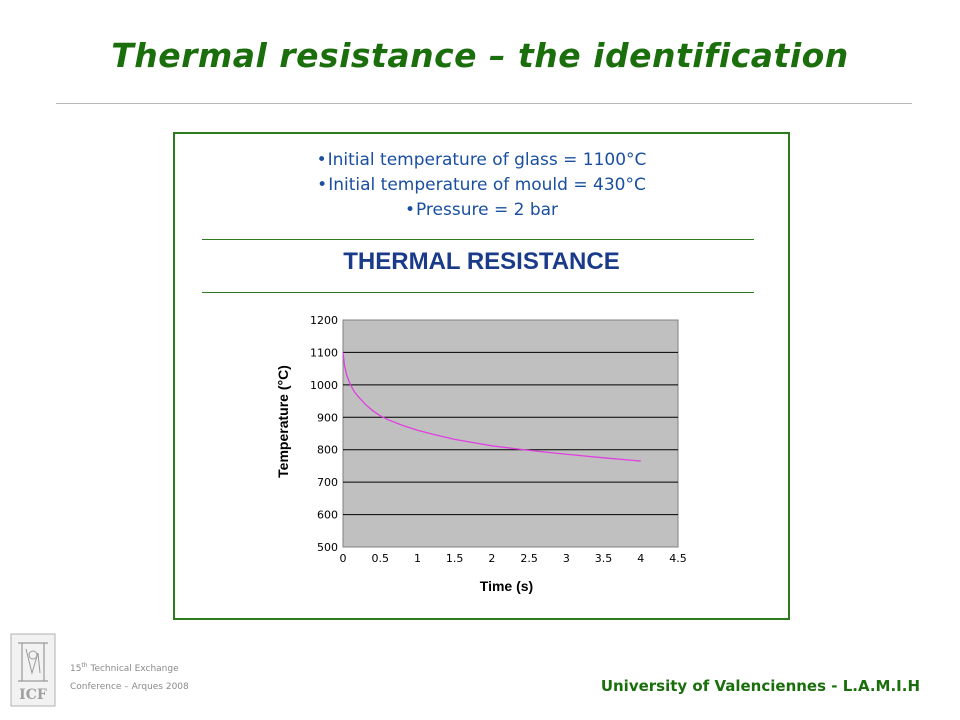 This screenshot has height=720, width=960. What do you see at coordinates (604, 558) in the screenshot?
I see `x-tick-label: 3.5` at bounding box center [604, 558].